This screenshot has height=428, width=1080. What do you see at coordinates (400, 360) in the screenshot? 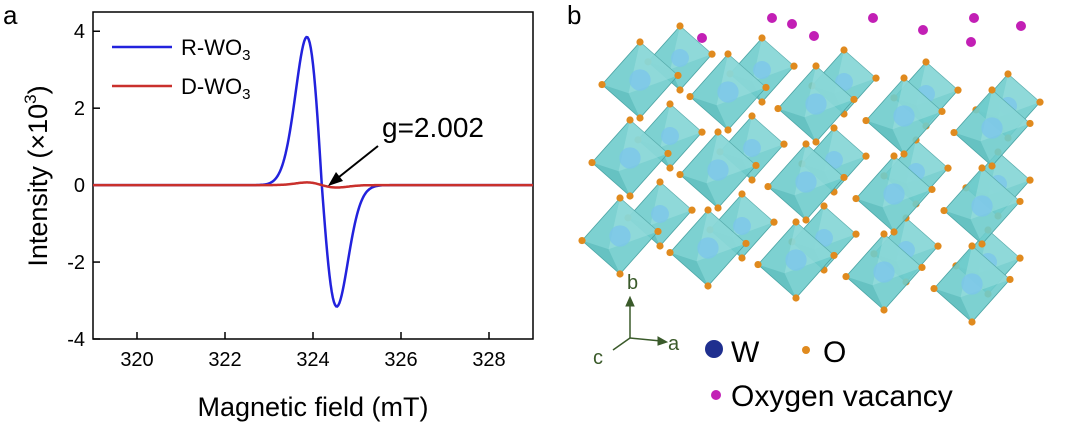
I see `x-tick-label: 326` at bounding box center [400, 360].